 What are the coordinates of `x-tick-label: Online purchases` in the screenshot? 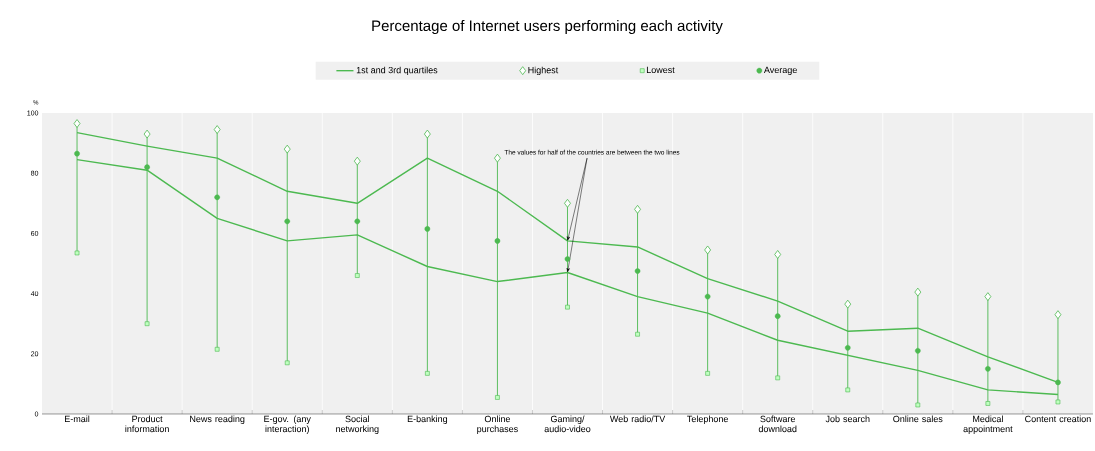 It's located at (497, 424).